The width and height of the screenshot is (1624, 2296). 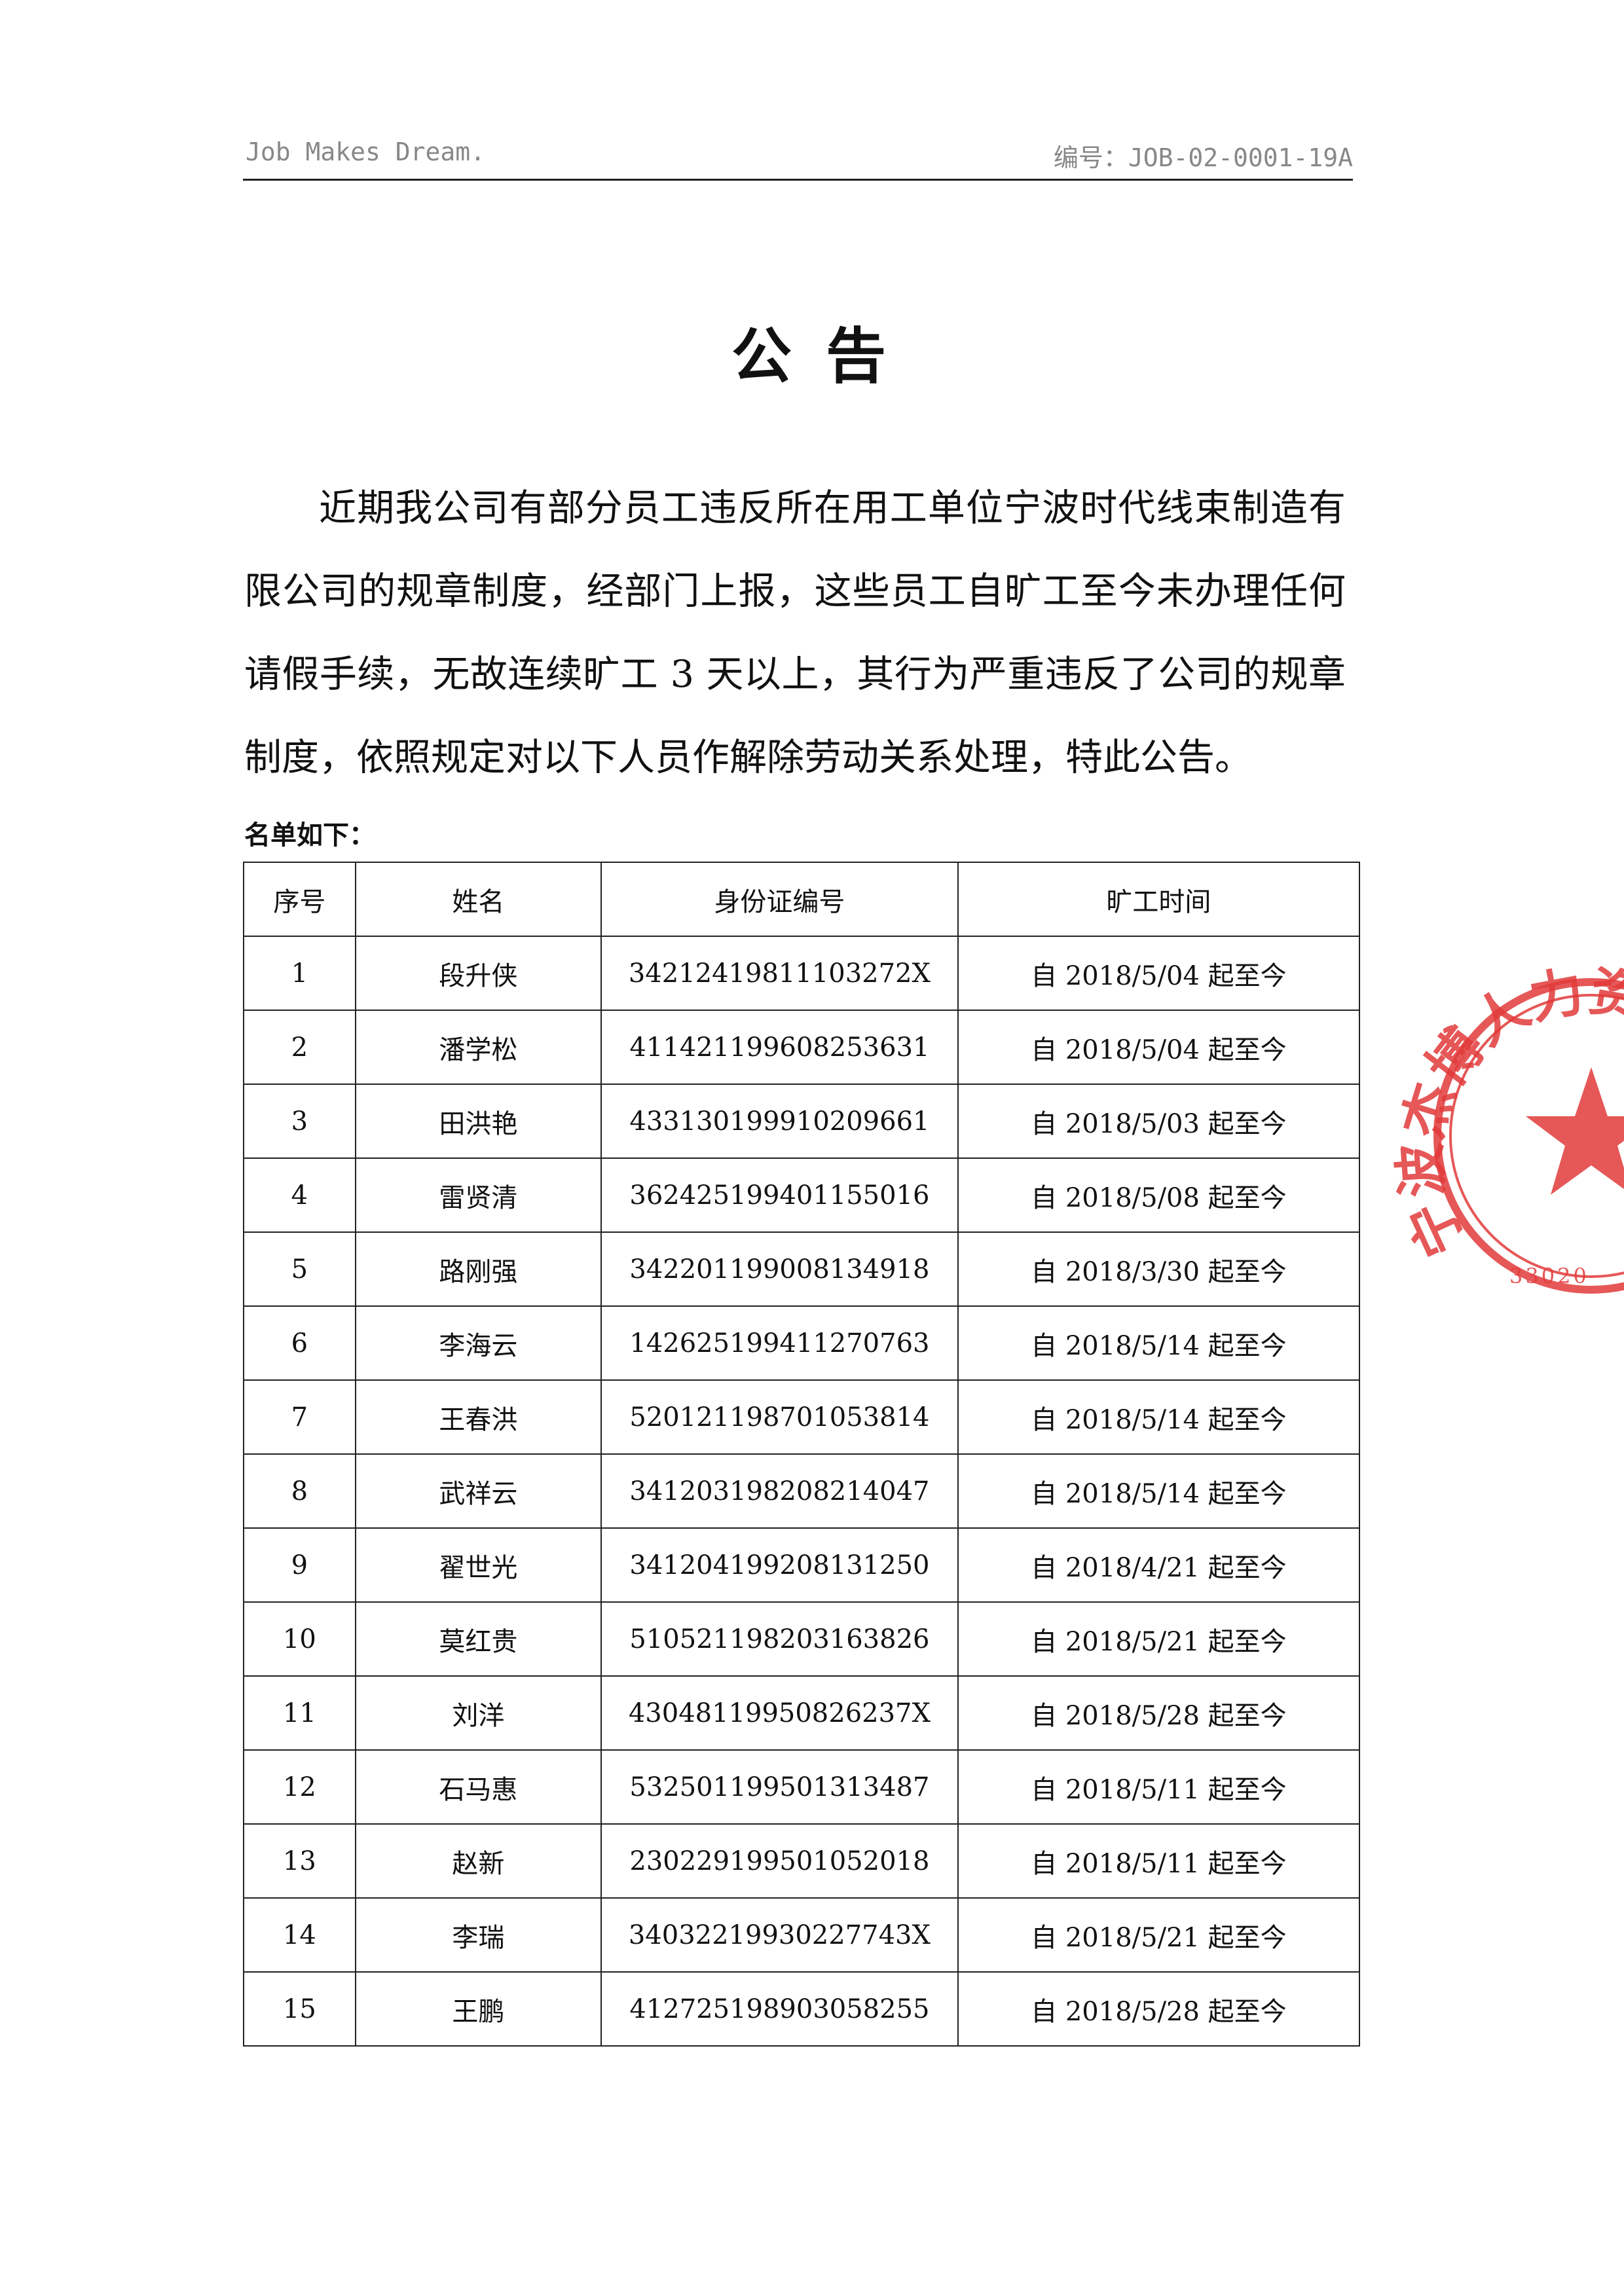 What do you see at coordinates (478, 1639) in the screenshot?
I see `table-cell: 莫红贵` at bounding box center [478, 1639].